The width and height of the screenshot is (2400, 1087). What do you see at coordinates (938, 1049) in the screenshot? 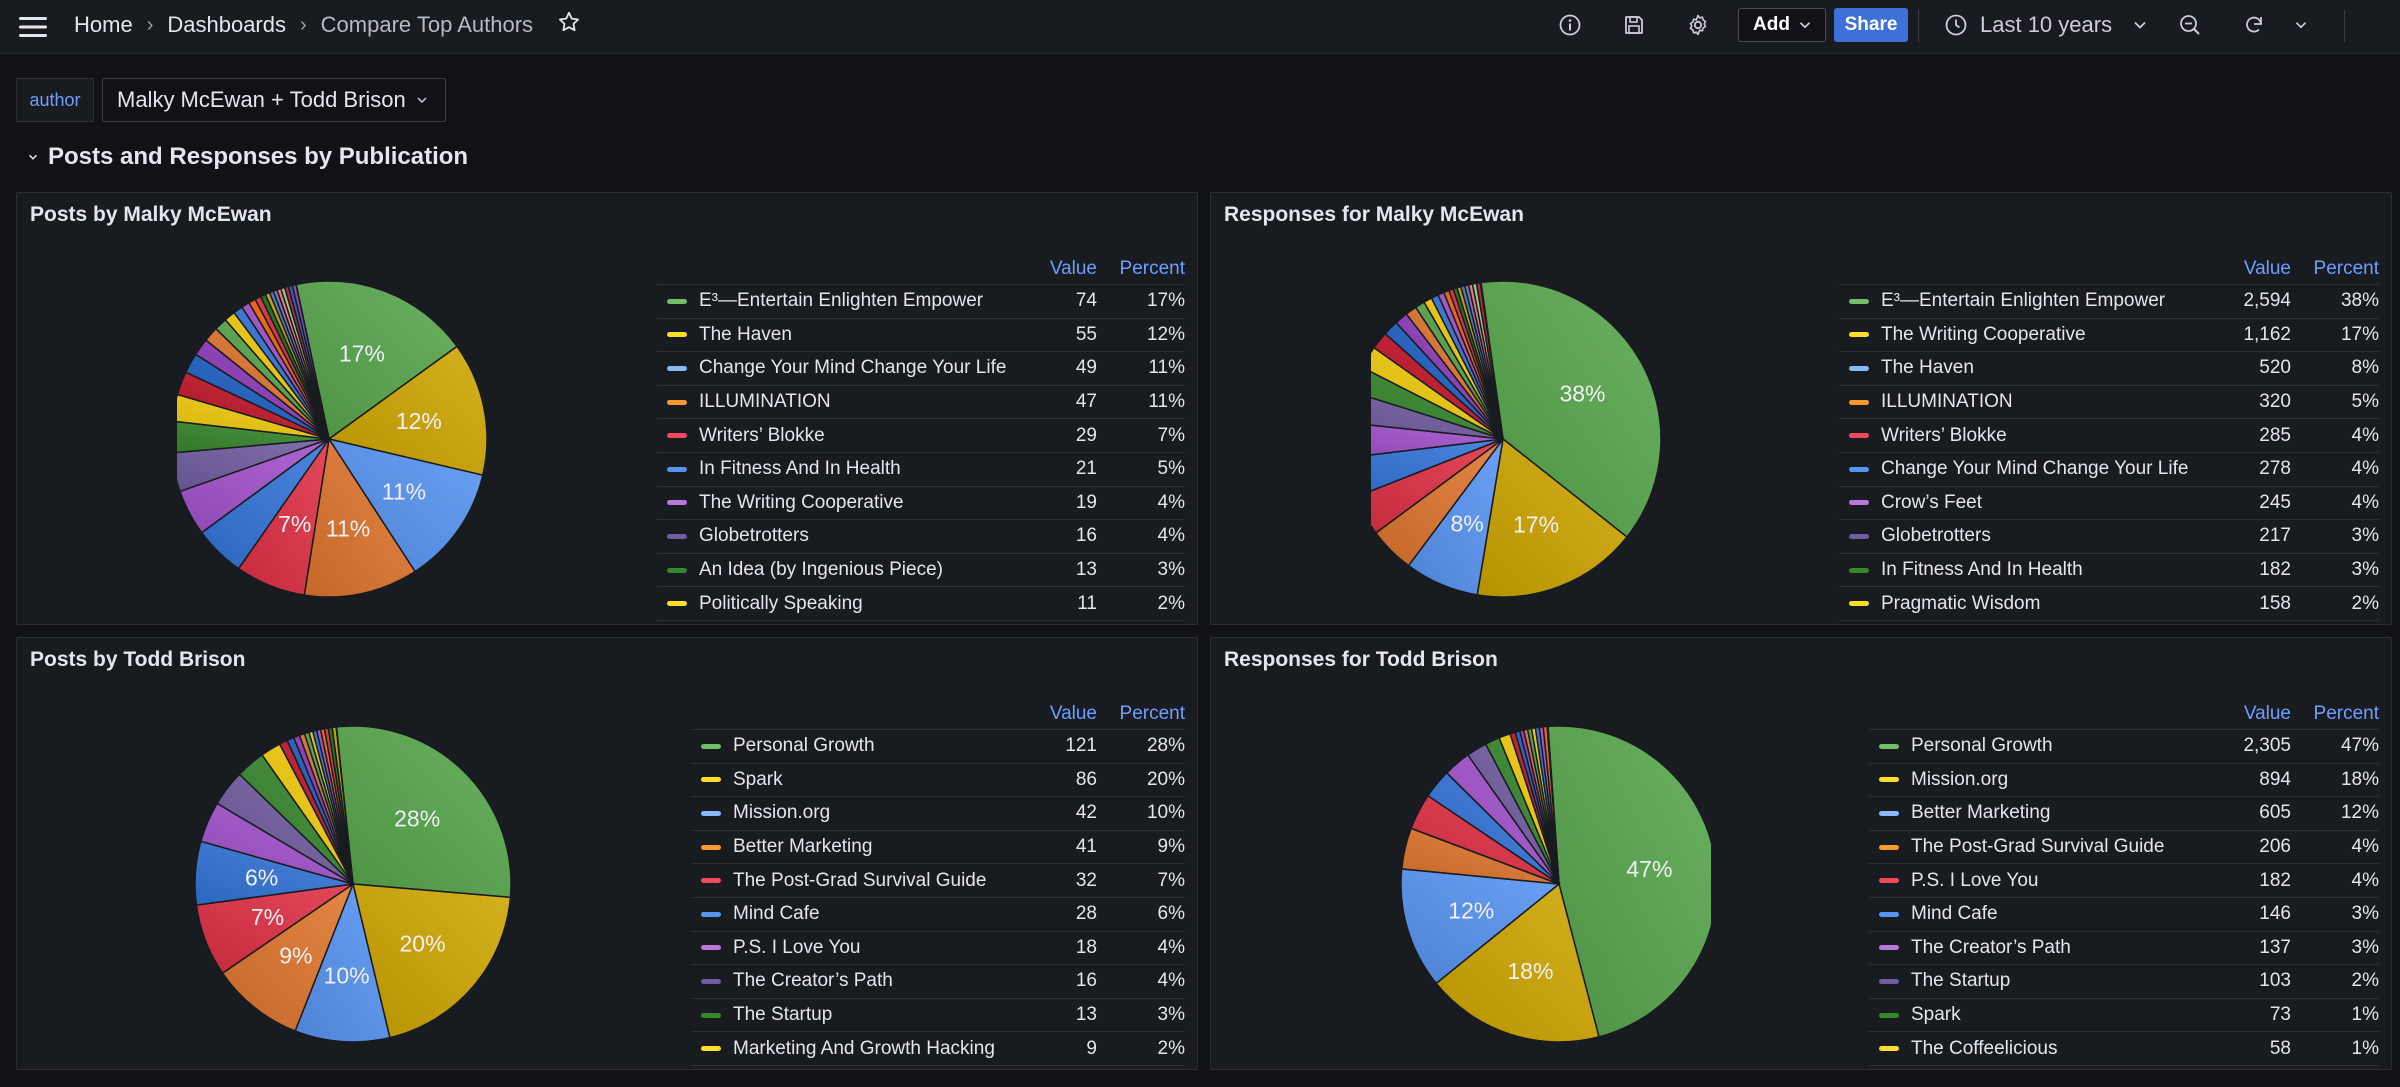
I see `legend-row: Marketing And Growth Hacking 9 2%` at bounding box center [938, 1049].